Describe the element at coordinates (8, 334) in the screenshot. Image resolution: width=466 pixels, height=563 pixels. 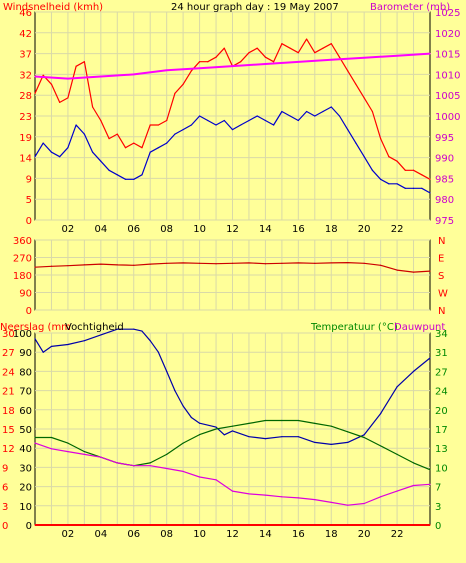
I see `rain-tick-label: 30` at that location.